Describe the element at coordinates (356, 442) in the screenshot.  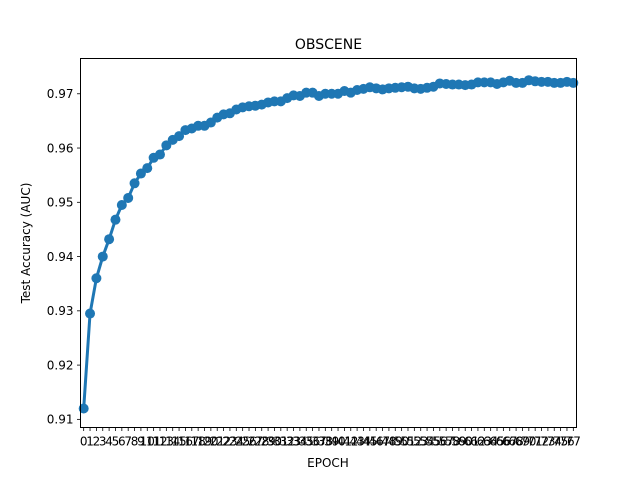
I see `x-tick-label: 43` at that location.